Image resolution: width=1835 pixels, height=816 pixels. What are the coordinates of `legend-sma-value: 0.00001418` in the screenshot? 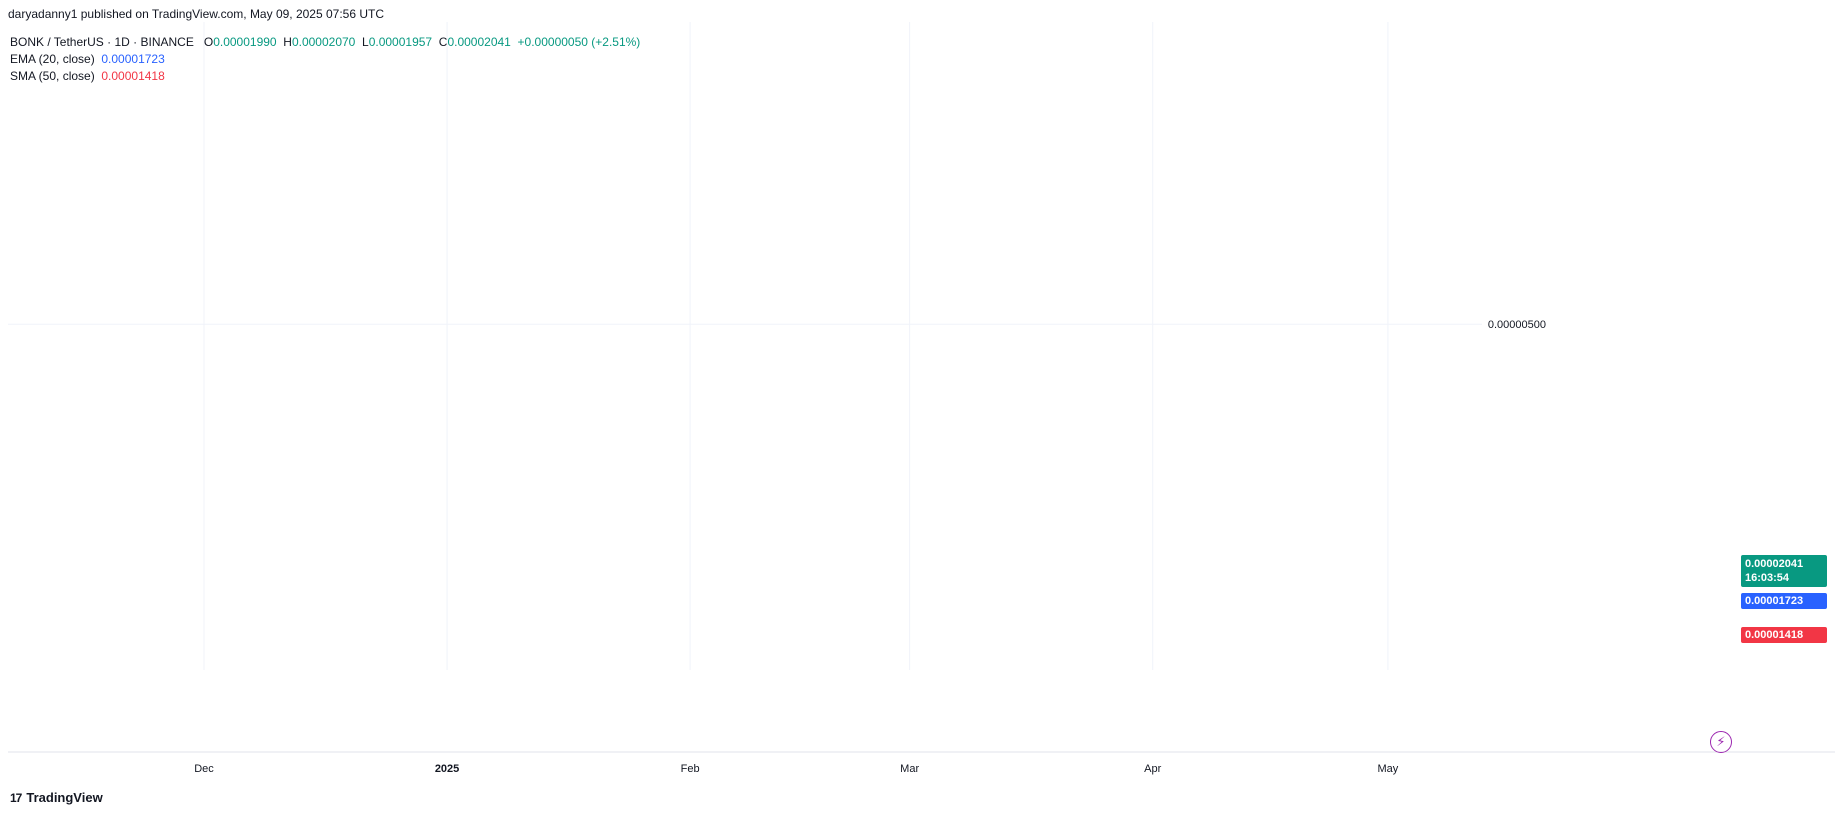 It's located at (133, 76).